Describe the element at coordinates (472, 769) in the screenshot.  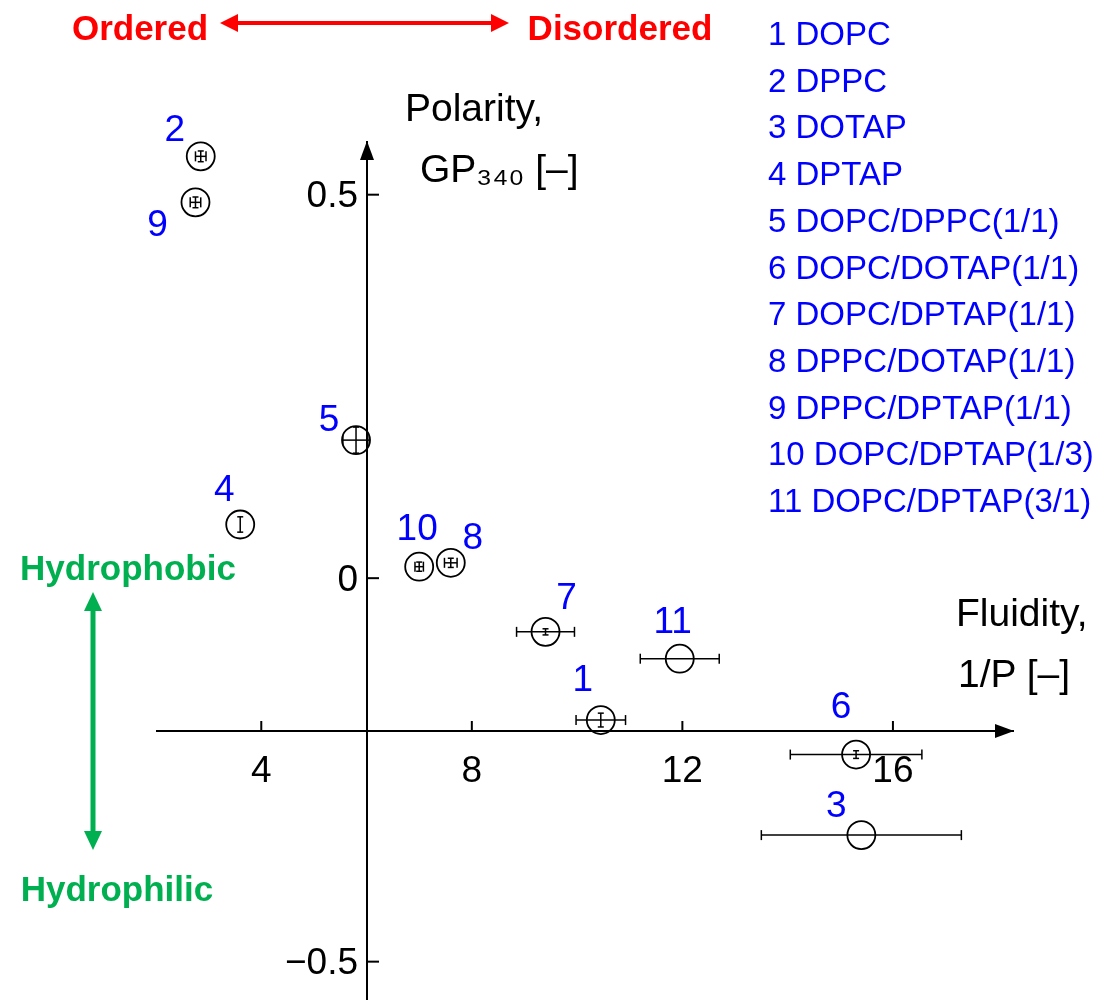
I see `x-tick-label: 8` at that location.